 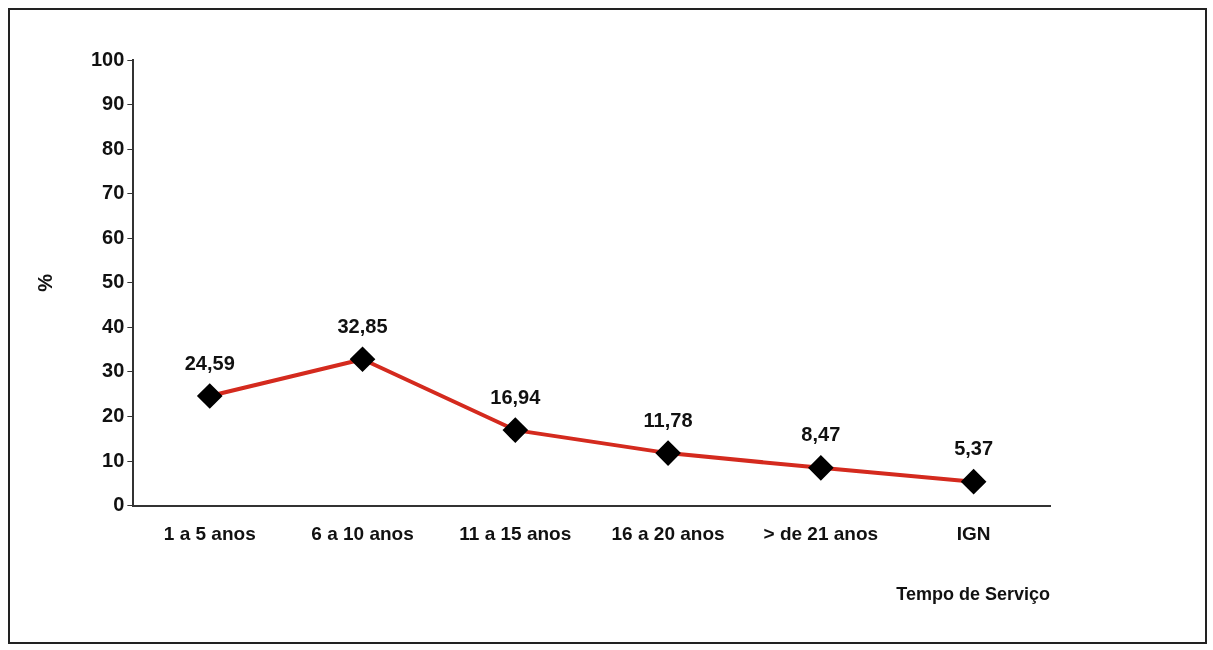 What do you see at coordinates (113, 370) in the screenshot?
I see `y-tick-label: 30` at bounding box center [113, 370].